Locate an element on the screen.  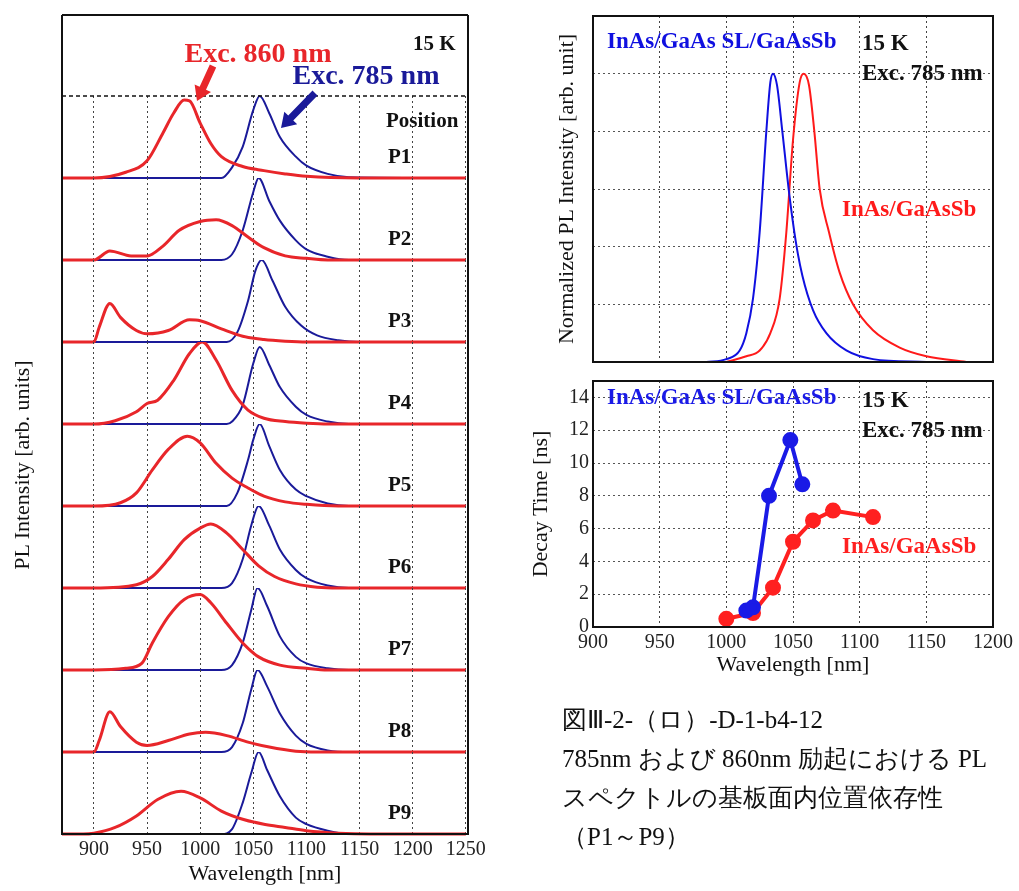
y-tick-label: 8 is located at coordinates (584, 494).